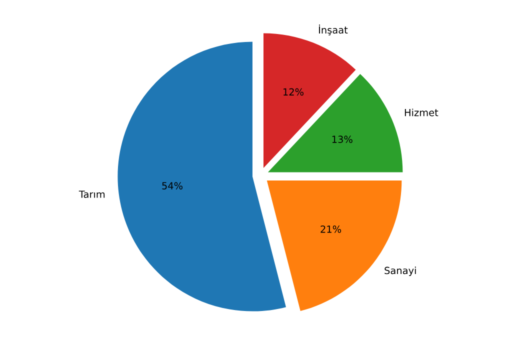 The image size is (521, 351). Describe the element at coordinates (294, 92) in the screenshot. I see `data-label: 12%` at that location.